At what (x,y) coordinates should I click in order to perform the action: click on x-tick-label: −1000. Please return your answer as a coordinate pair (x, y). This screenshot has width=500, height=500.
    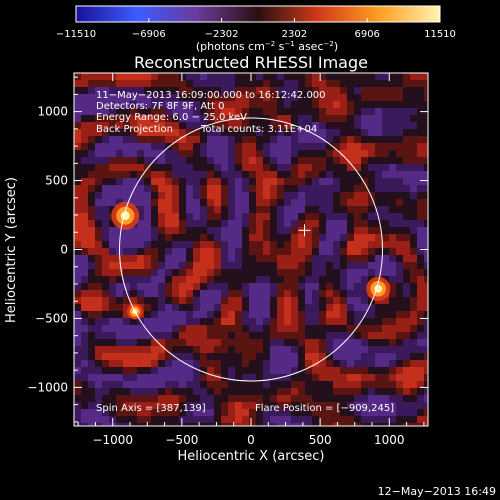
    Looking at the image, I should click on (112, 440).